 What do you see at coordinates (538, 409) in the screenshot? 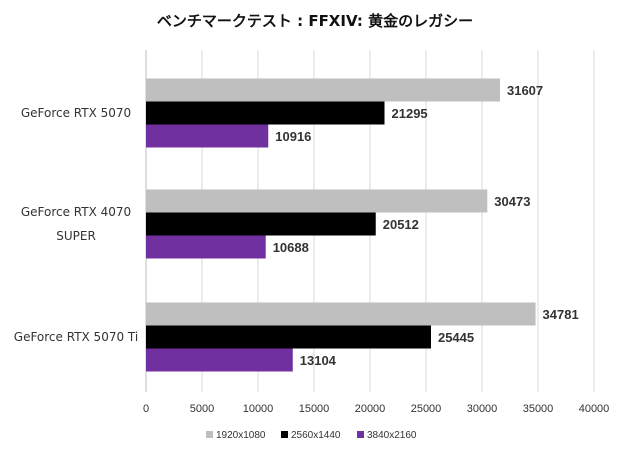
I see `x-tick-label: 35000` at bounding box center [538, 409].